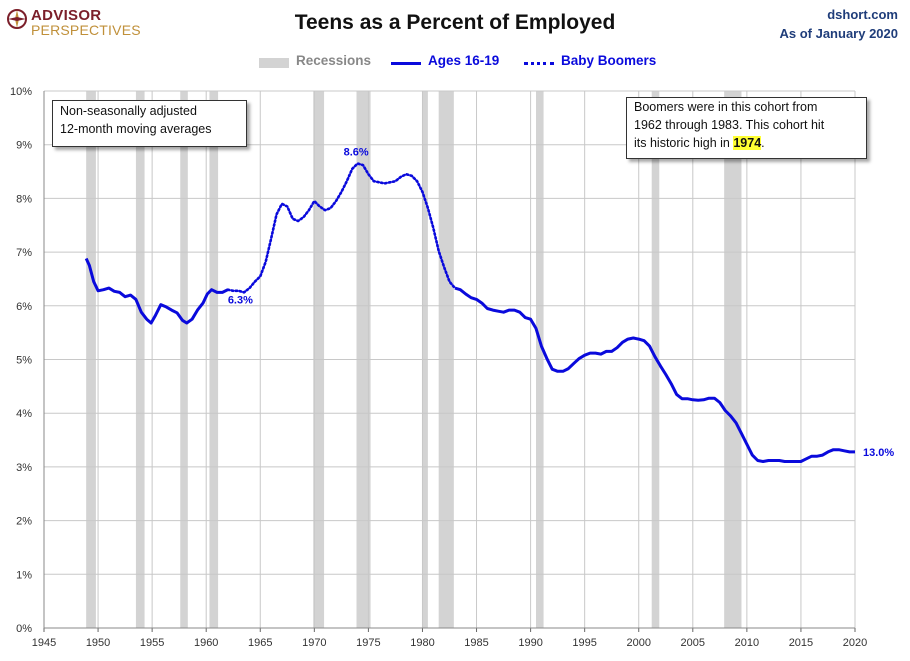 This screenshot has width=910, height=661. What do you see at coordinates (24, 629) in the screenshot?
I see `y-tick-label: 0%` at bounding box center [24, 629].